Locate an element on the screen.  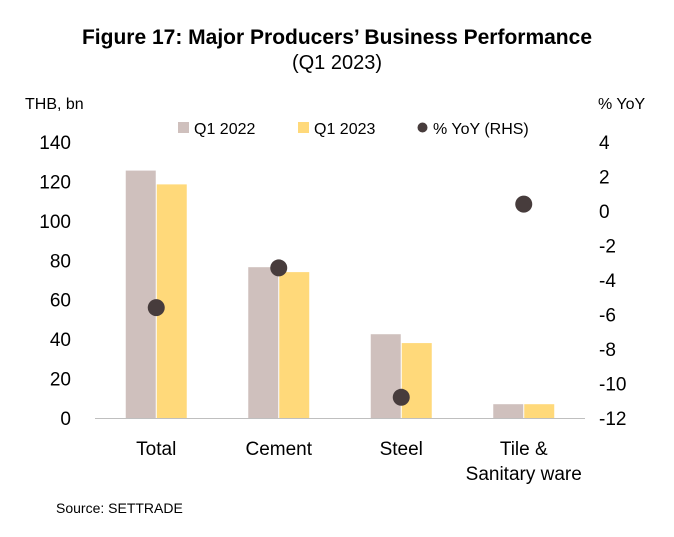
y-tick-label: 0 is located at coordinates (65, 419).